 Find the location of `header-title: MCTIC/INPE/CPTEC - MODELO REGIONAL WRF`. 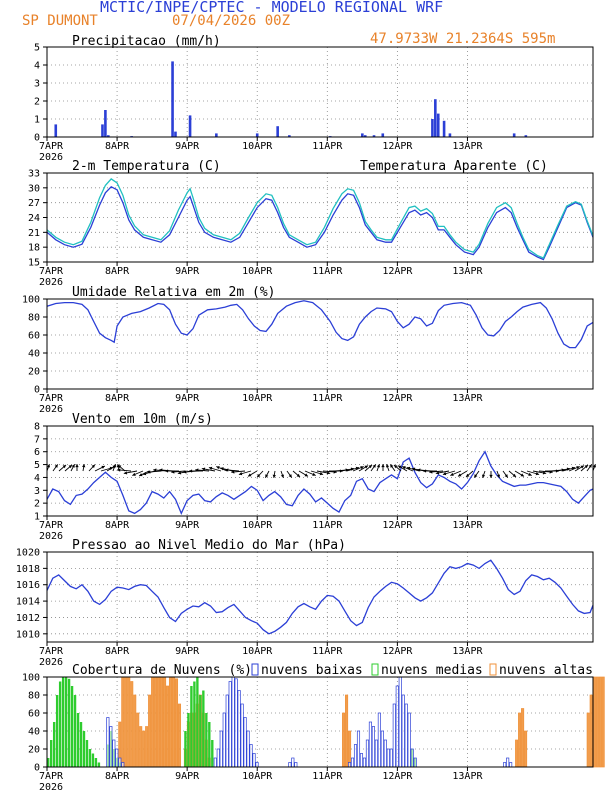

header-title: MCTIC/INPE/CPTEC - MODELO REGIONAL WRF is located at coordinates (271, 8).